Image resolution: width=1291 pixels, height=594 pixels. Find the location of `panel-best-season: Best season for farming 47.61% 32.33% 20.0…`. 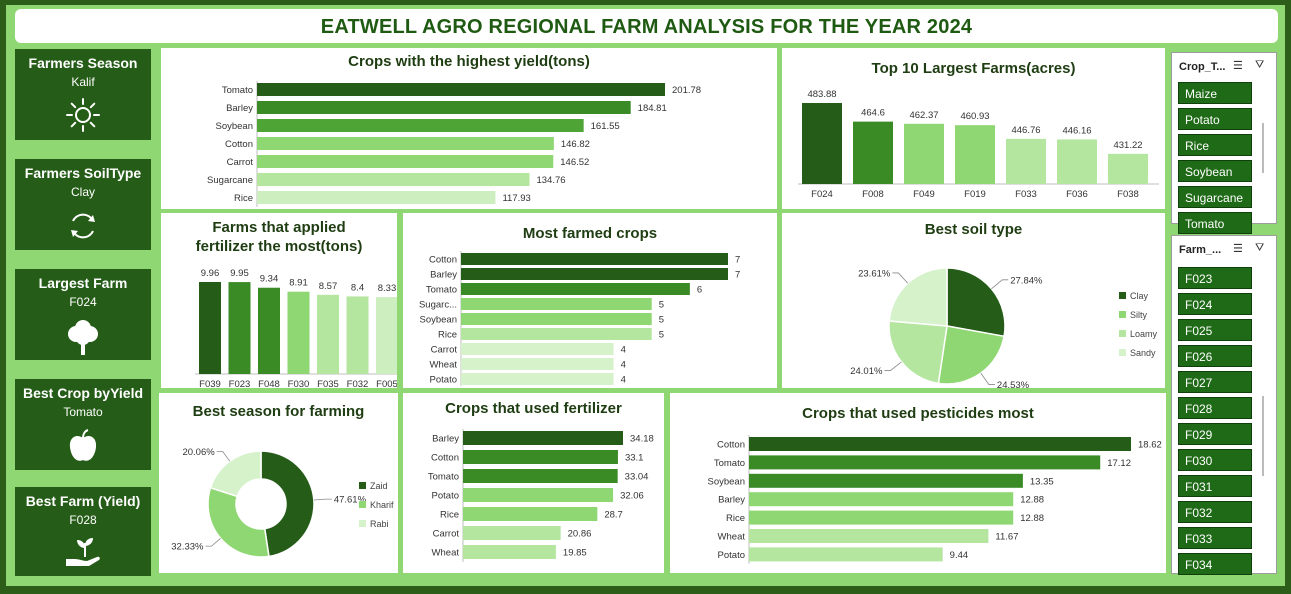

panel-best-season: Best season for farming 47.61% 32.33% 20.0… is located at coordinates (278, 483).